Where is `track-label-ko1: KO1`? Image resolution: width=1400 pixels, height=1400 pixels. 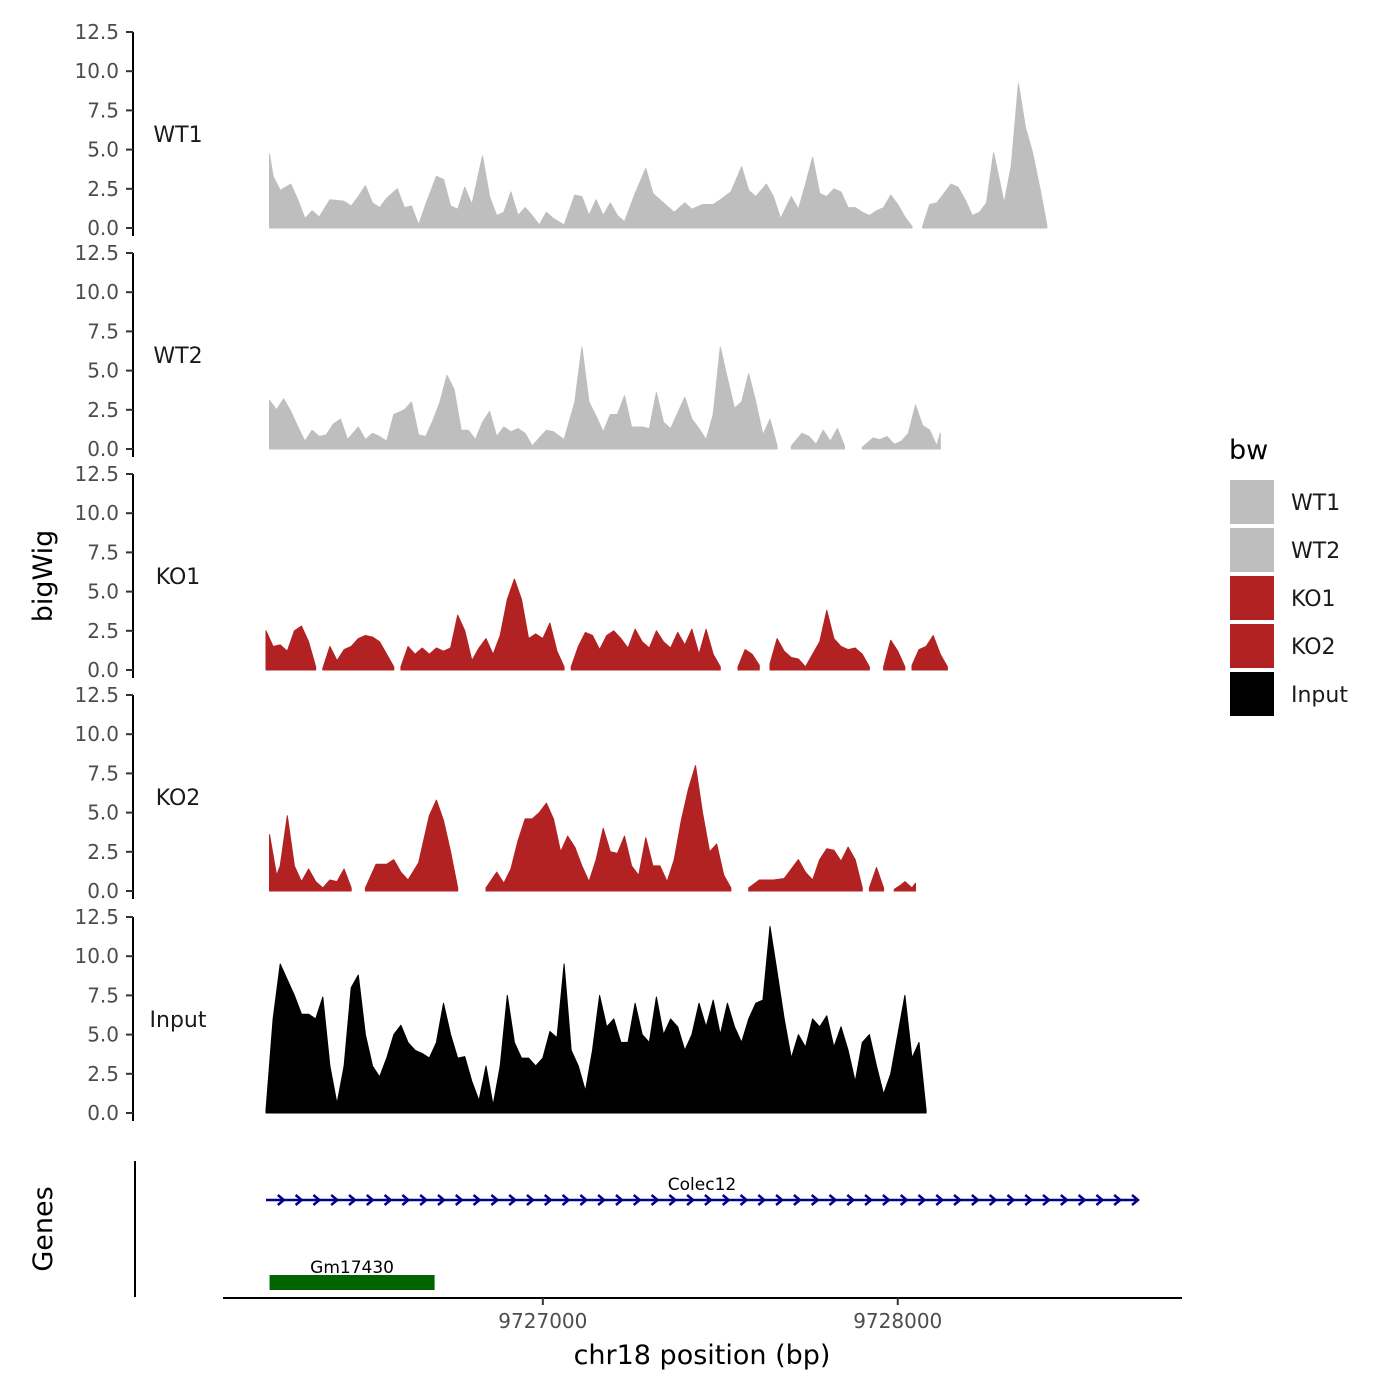 track-label-ko1: KO1 is located at coordinates (178, 577).